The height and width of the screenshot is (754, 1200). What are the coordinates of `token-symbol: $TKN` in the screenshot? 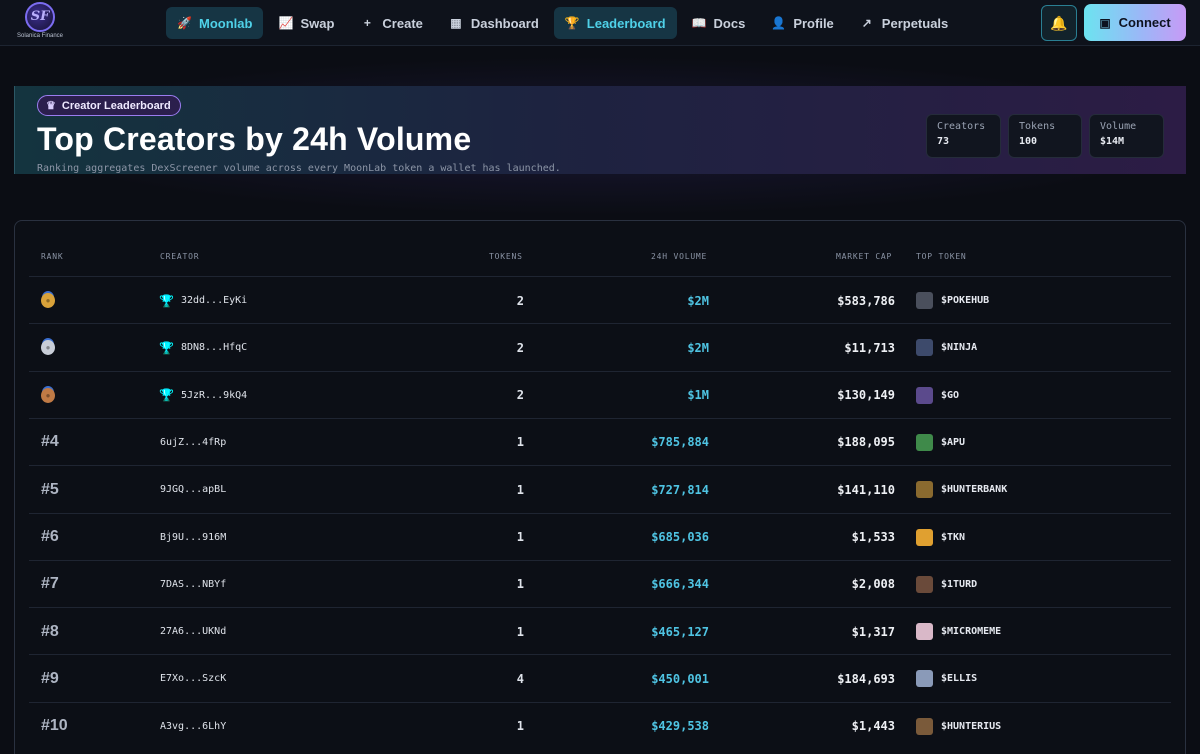 It's located at (953, 537).